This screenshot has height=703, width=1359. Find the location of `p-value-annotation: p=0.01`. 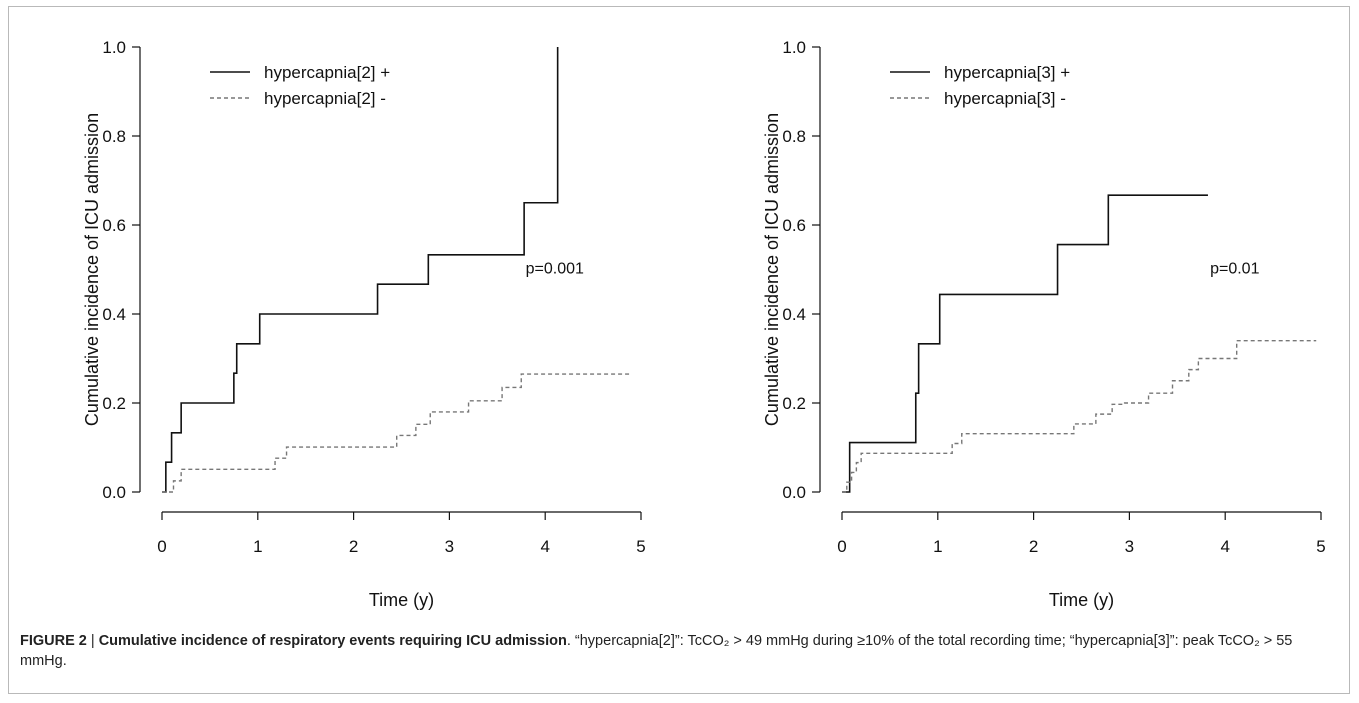

p-value-annotation: p=0.01 is located at coordinates (1234, 268).